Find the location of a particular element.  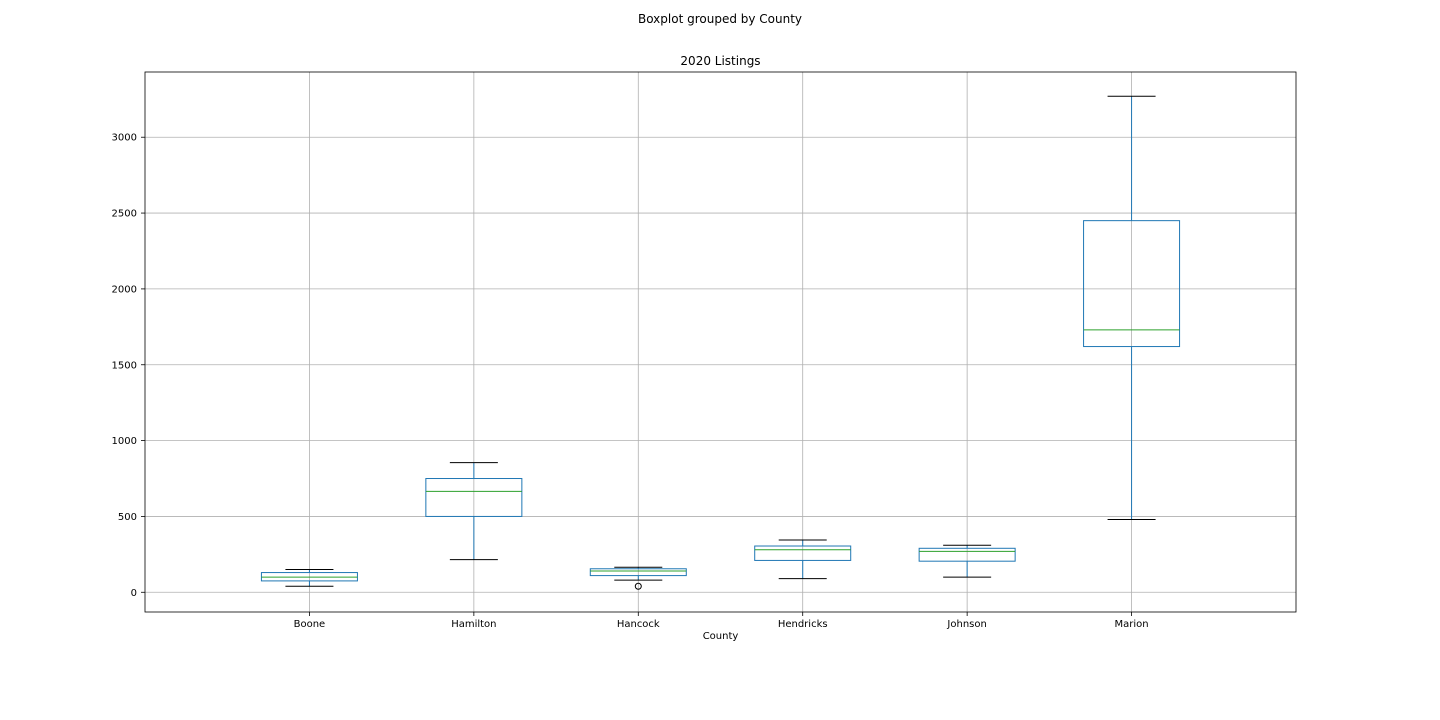

box-boone is located at coordinates (309, 578).